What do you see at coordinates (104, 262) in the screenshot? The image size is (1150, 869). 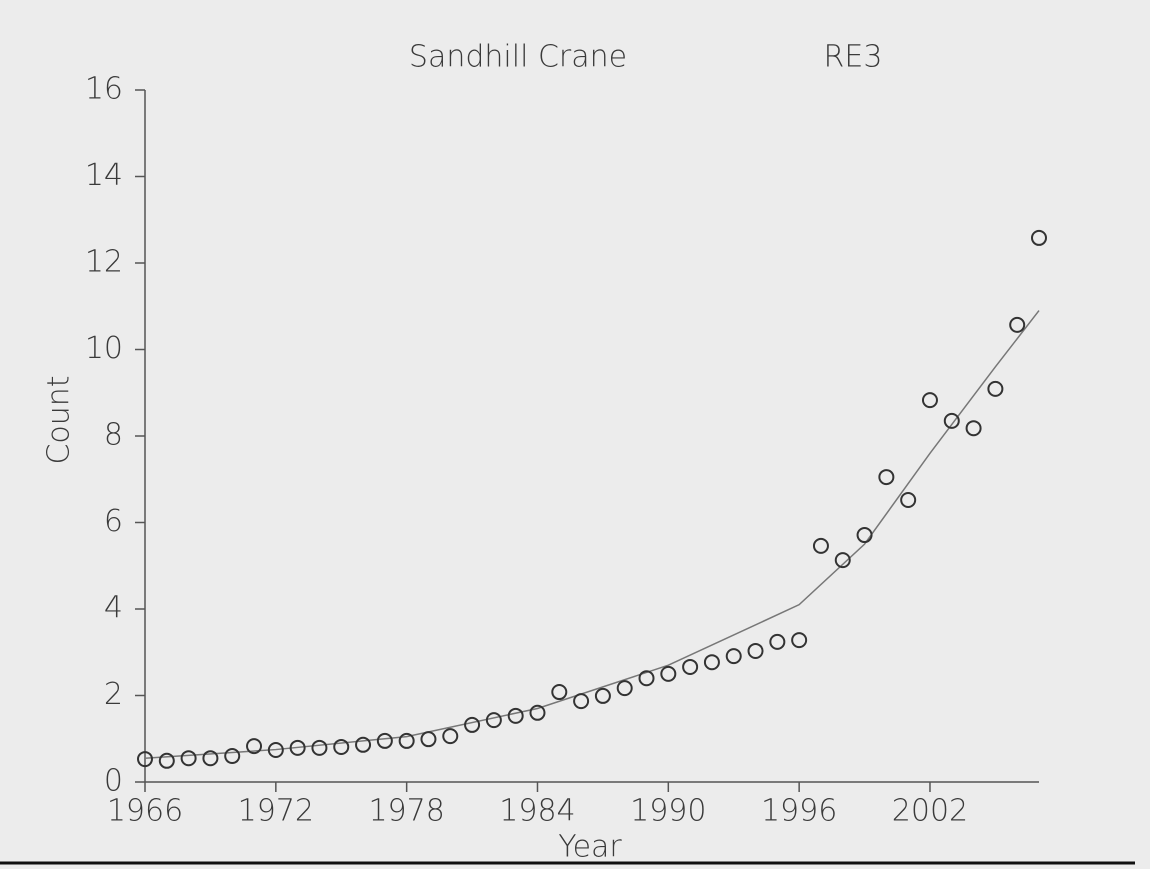 I see `y-tick-label: 12` at bounding box center [104, 262].